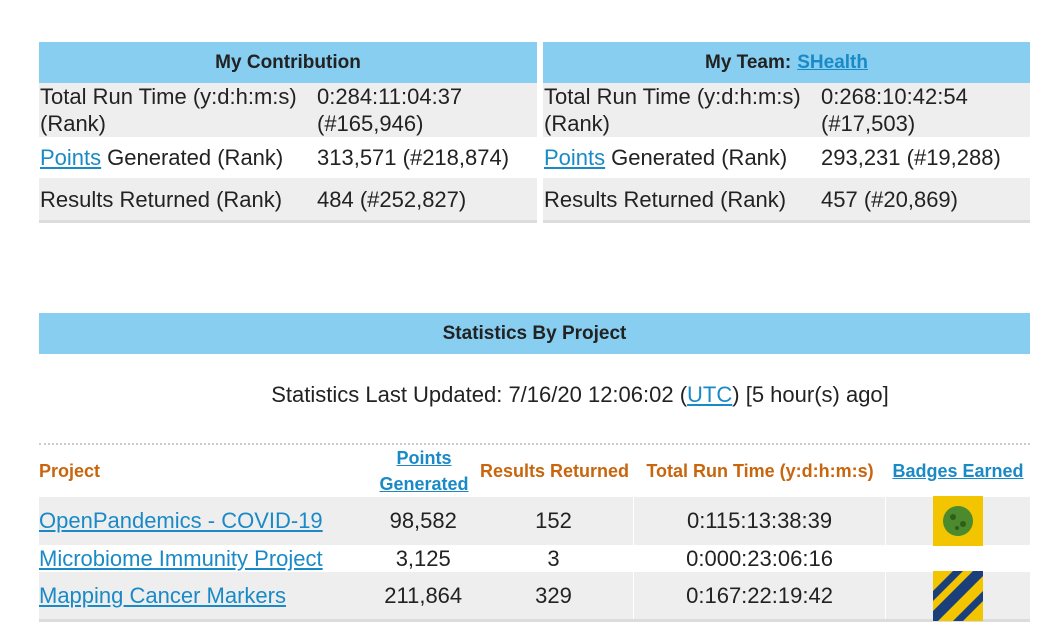 Image resolution: width=1054 pixels, height=636 pixels. I want to click on cell: 211,864, so click(423, 595).